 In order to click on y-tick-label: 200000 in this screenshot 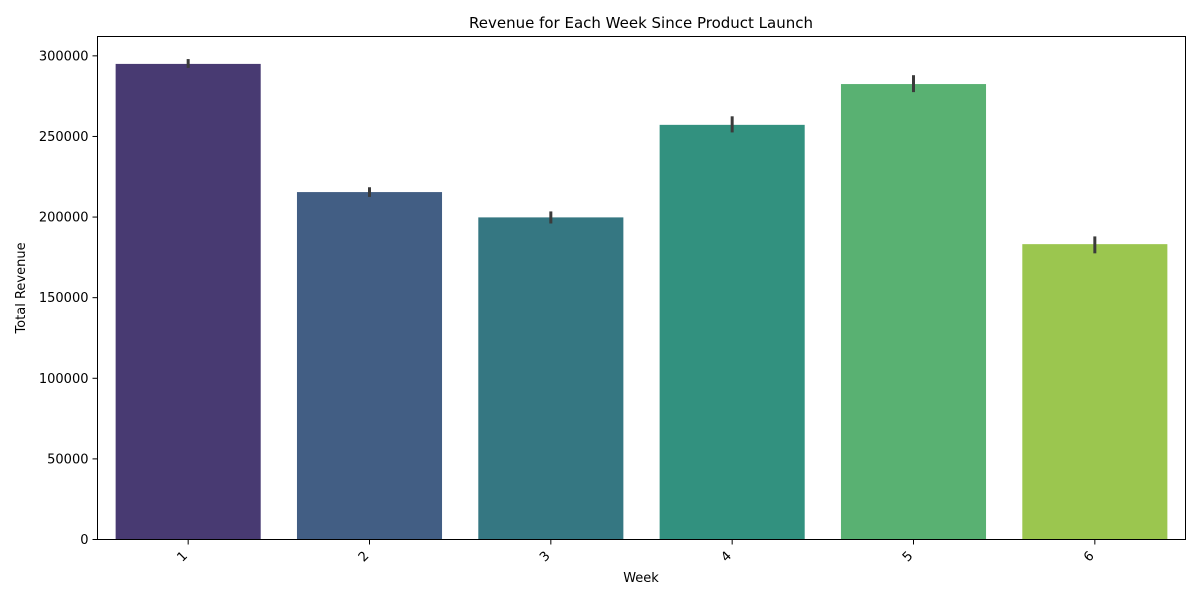, I will do `click(64, 218)`.